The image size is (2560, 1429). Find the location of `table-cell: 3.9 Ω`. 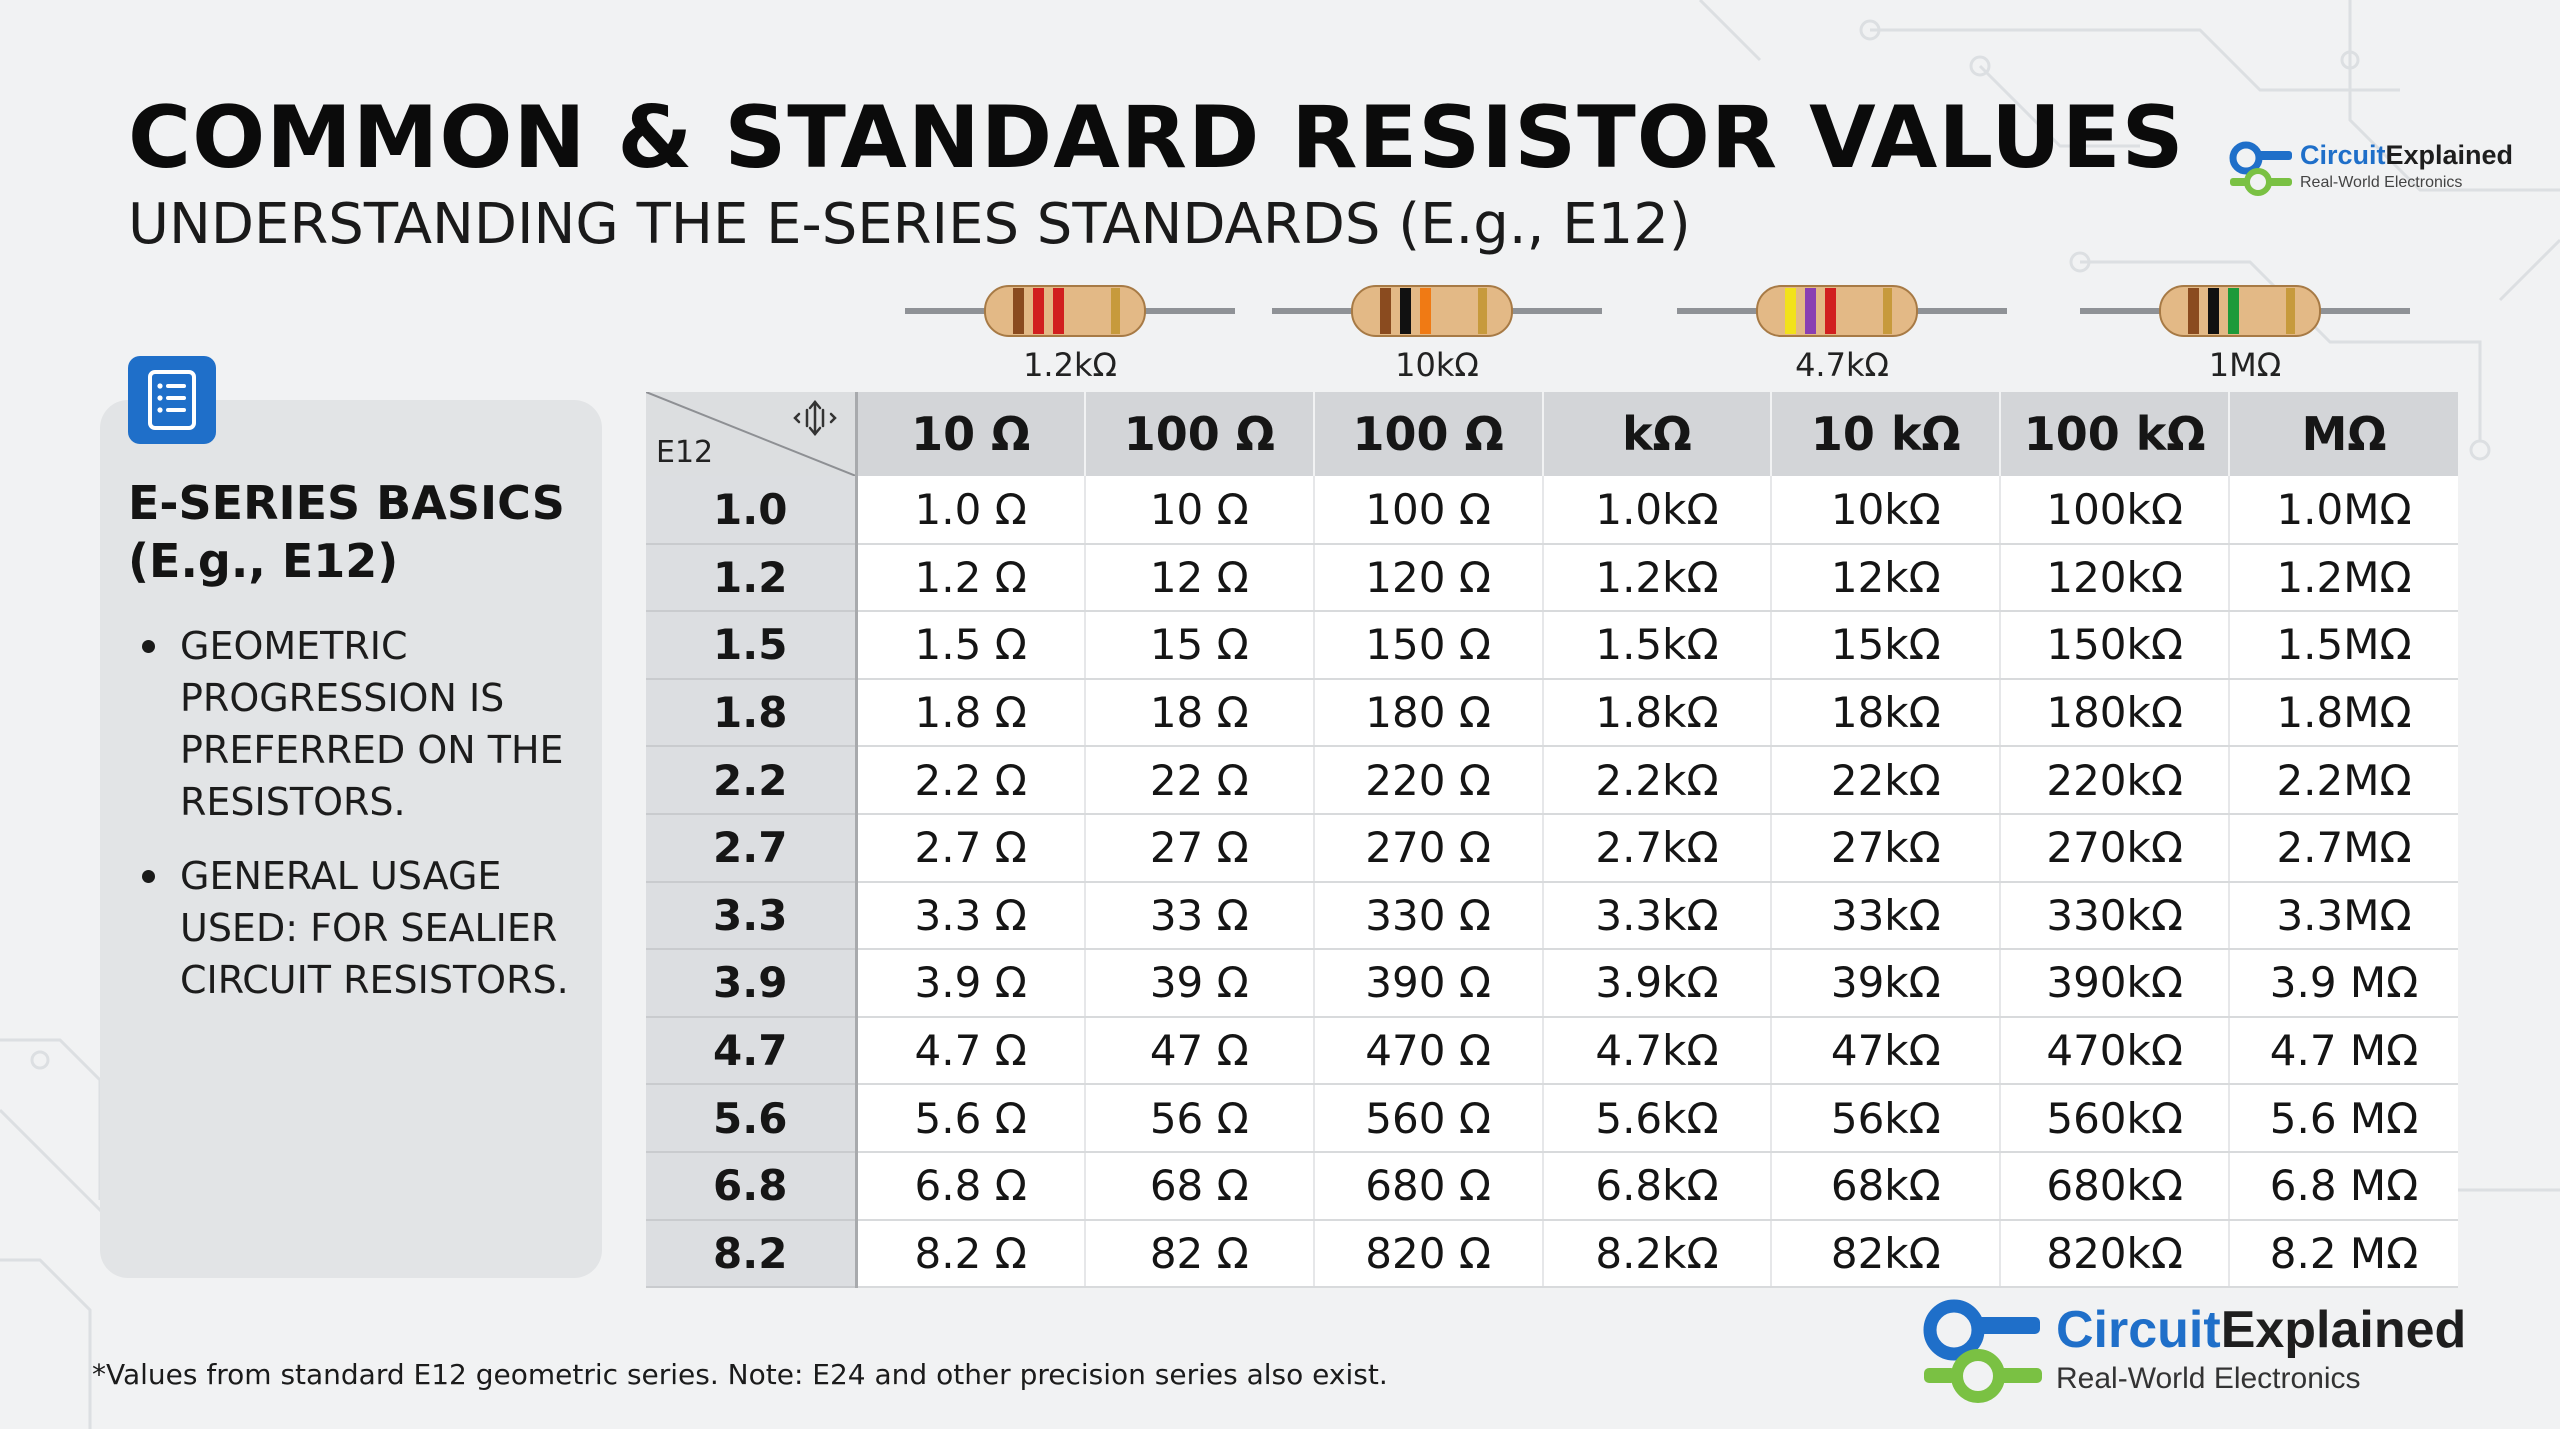

table-cell: 3.9 Ω is located at coordinates (970, 983).